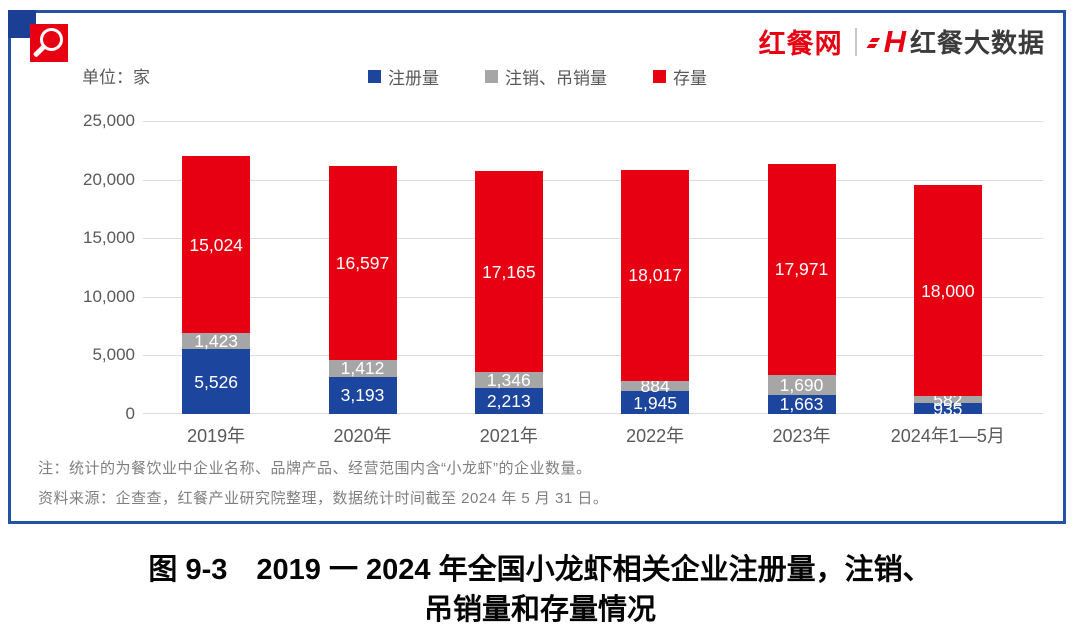 The width and height of the screenshot is (1080, 640). I want to click on bar-value-label: 2,213, so click(508, 401).